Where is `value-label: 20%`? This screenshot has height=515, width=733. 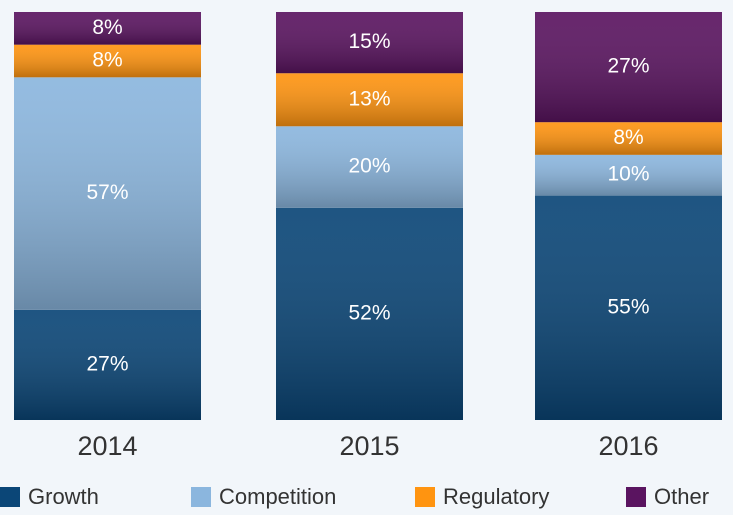
value-label: 20% is located at coordinates (369, 166).